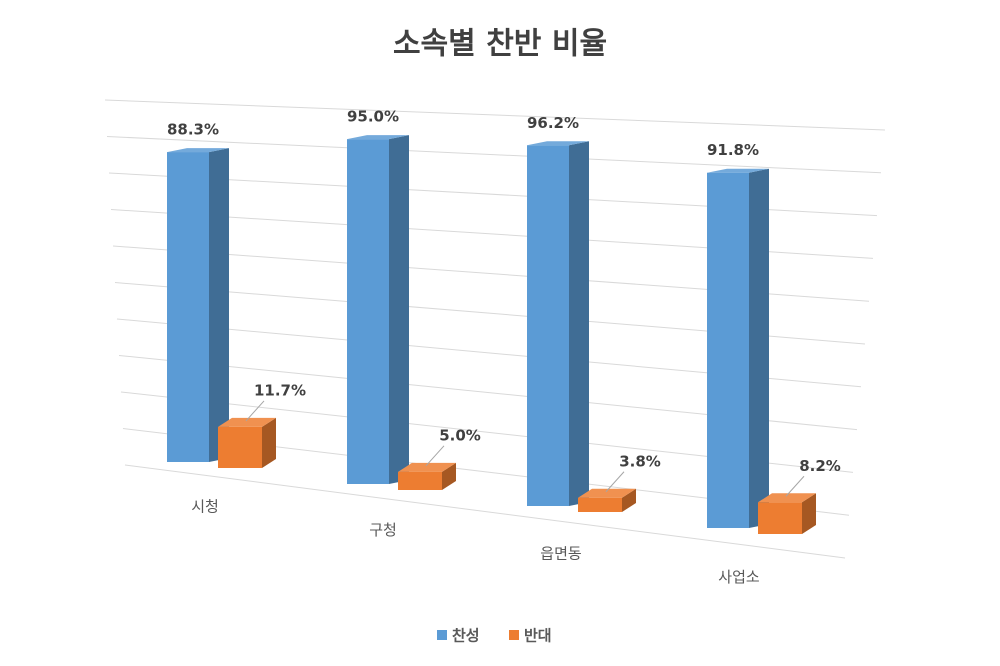 The image size is (1000, 666). Describe the element at coordinates (553, 123) in the screenshot. I see `data-label: 96.2%` at that location.